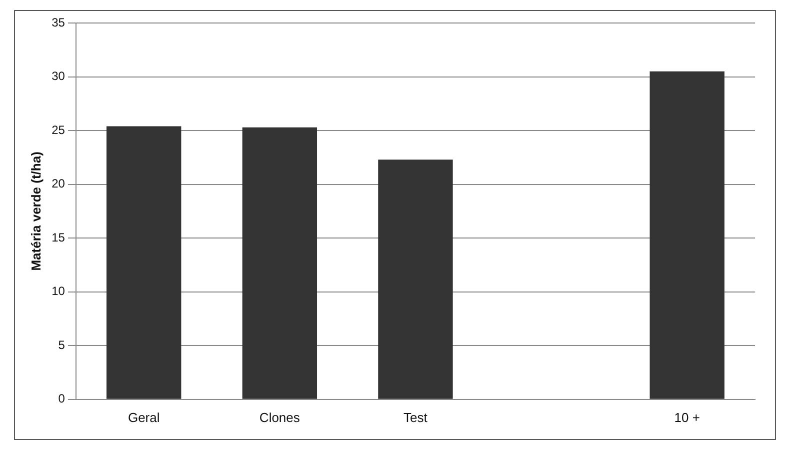 Image resolution: width=788 pixels, height=452 pixels. What do you see at coordinates (36, 211) in the screenshot?
I see `y-axis-title: Matéria verde (t/ha)` at bounding box center [36, 211].